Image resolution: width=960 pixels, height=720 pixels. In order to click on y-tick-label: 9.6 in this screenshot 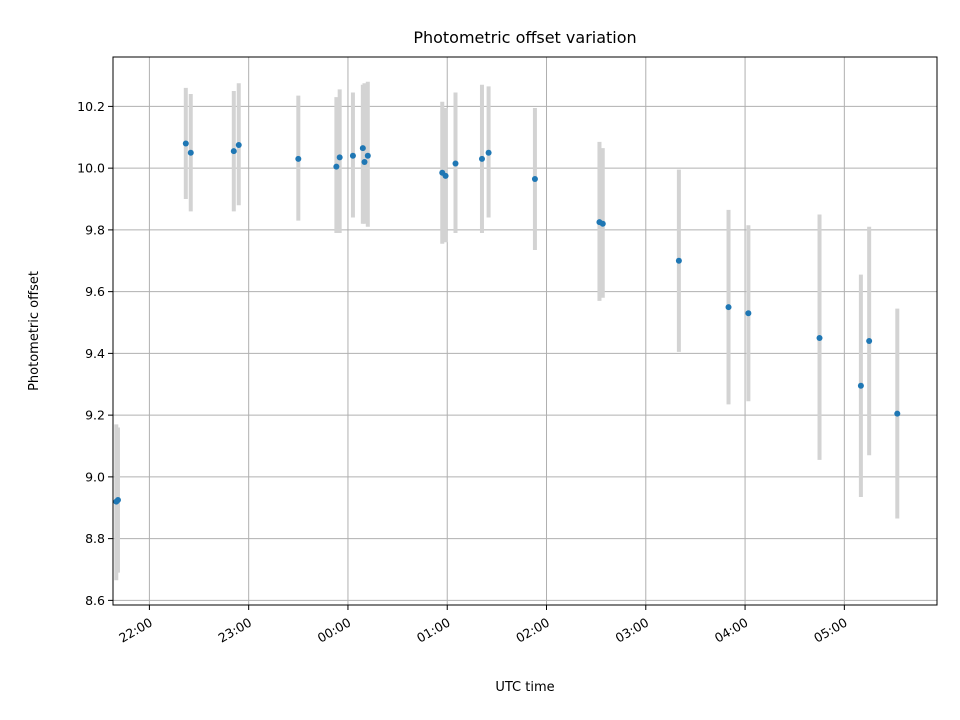, I will do `click(95, 291)`.